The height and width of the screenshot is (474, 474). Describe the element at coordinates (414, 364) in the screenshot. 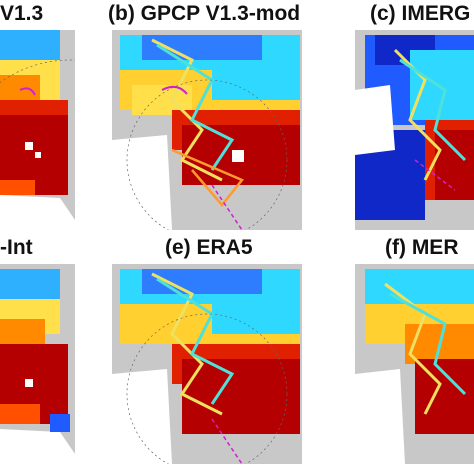

I see `map-panel-f` at that location.